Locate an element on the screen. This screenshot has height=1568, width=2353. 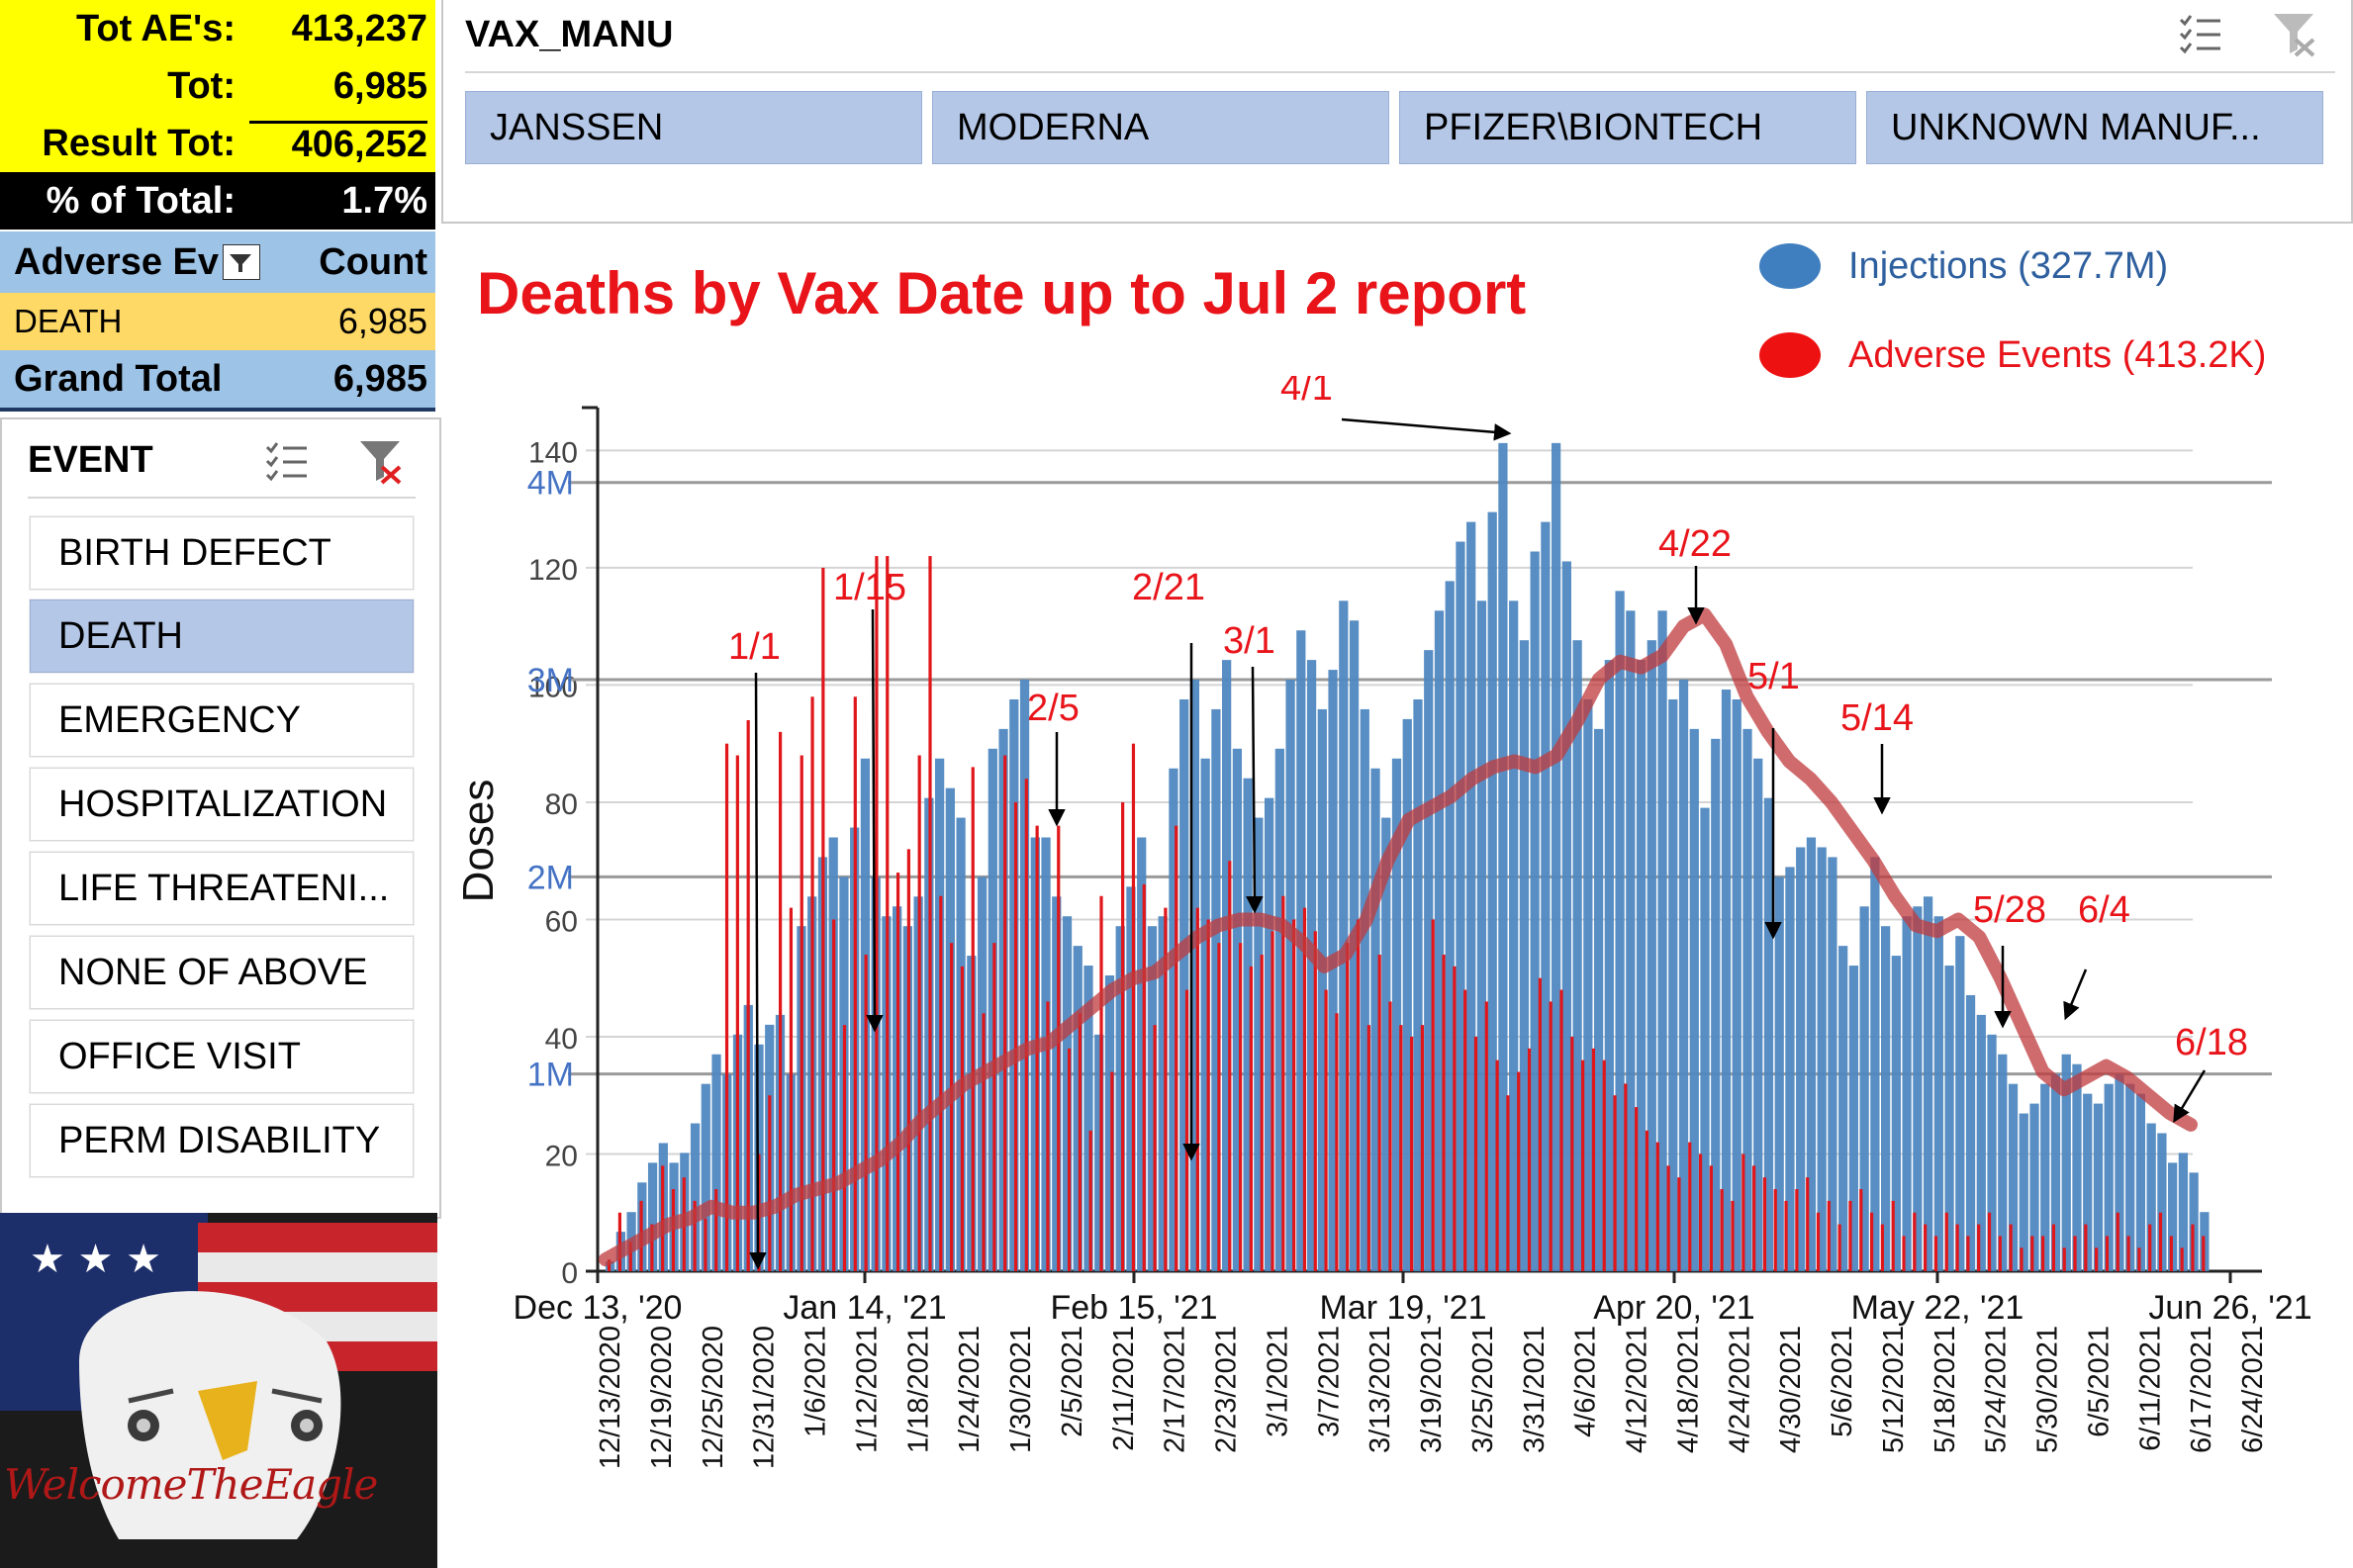
x-date-label: 12/25/2020 is located at coordinates (713, 1397).